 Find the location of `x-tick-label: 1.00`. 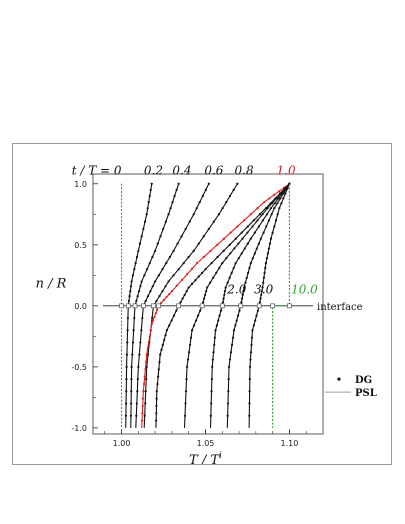

x-tick-label: 1.00 is located at coordinates (122, 443).